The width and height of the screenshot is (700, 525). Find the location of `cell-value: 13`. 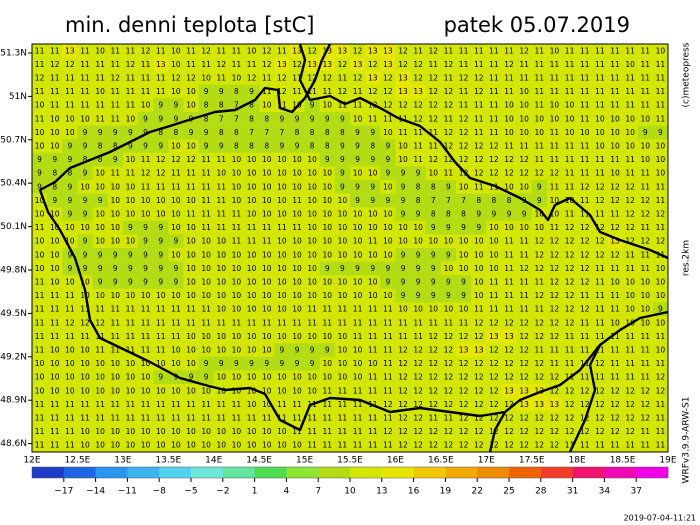

cell-value: 13 is located at coordinates (418, 91).